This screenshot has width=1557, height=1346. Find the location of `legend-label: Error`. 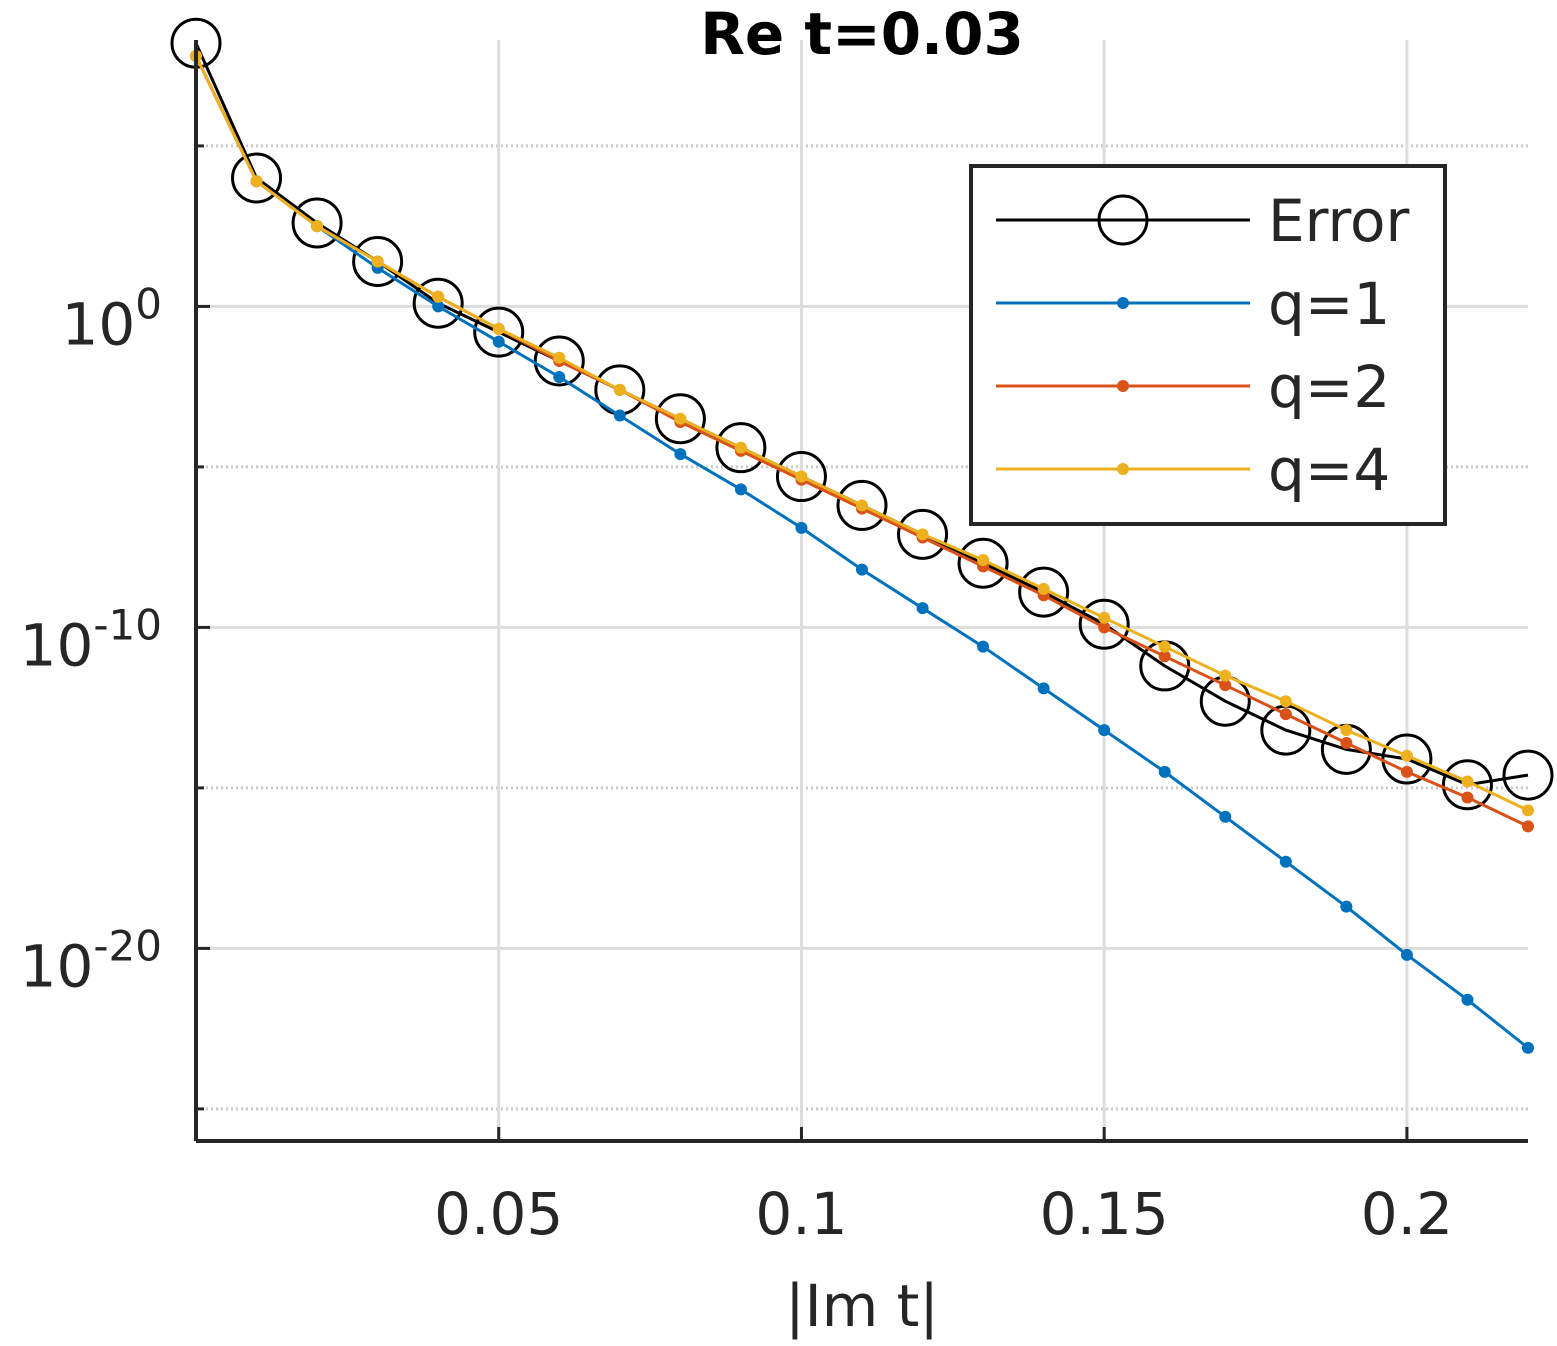

legend-label: Error is located at coordinates (1339, 221).